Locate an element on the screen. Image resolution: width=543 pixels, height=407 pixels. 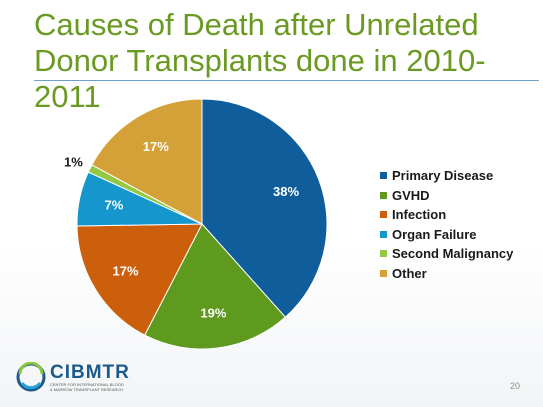
legend-label: Other is located at coordinates (409, 273).